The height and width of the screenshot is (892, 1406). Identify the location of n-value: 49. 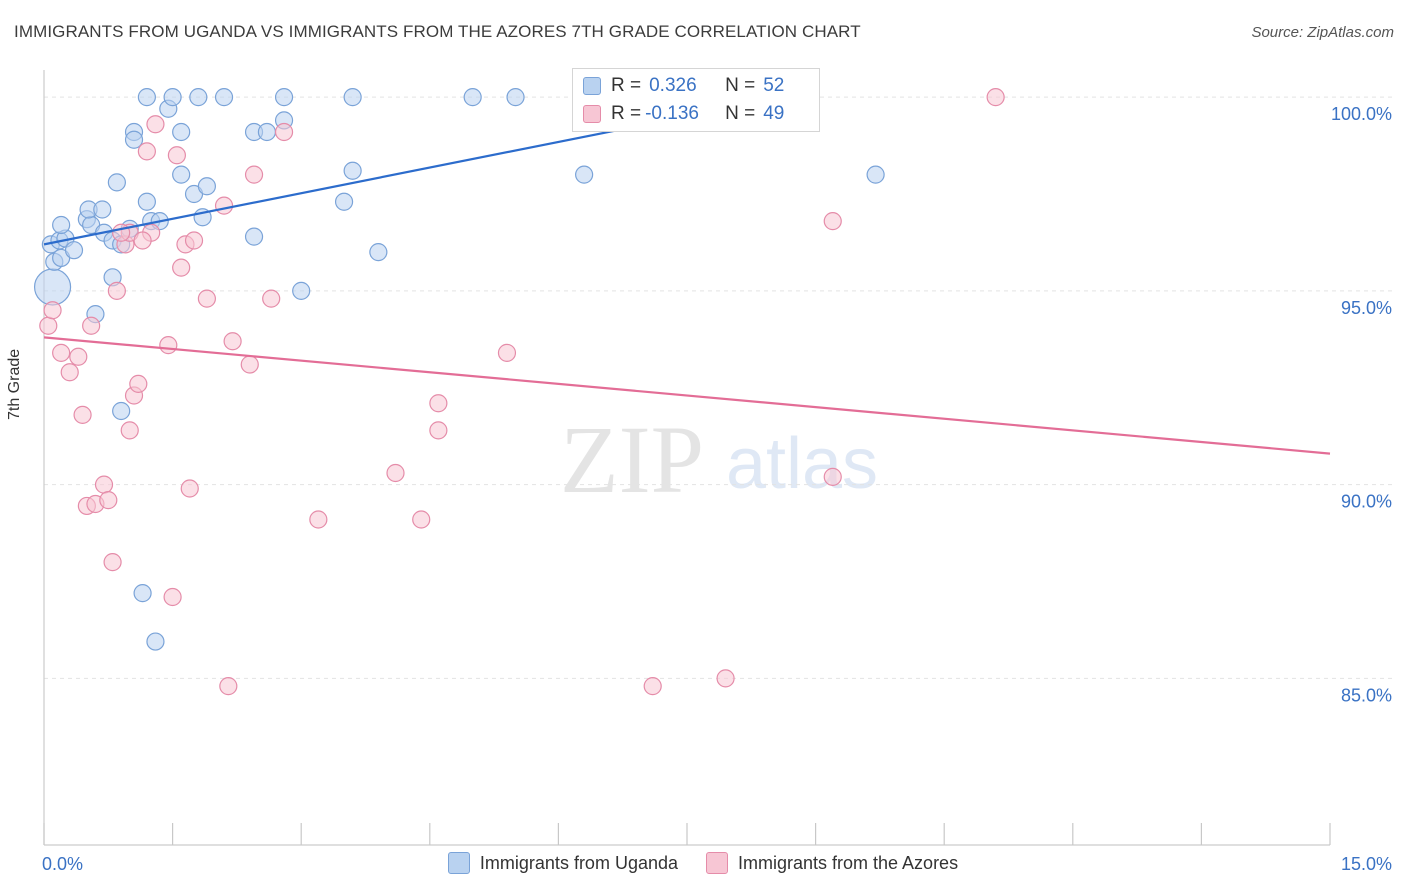
(774, 113).